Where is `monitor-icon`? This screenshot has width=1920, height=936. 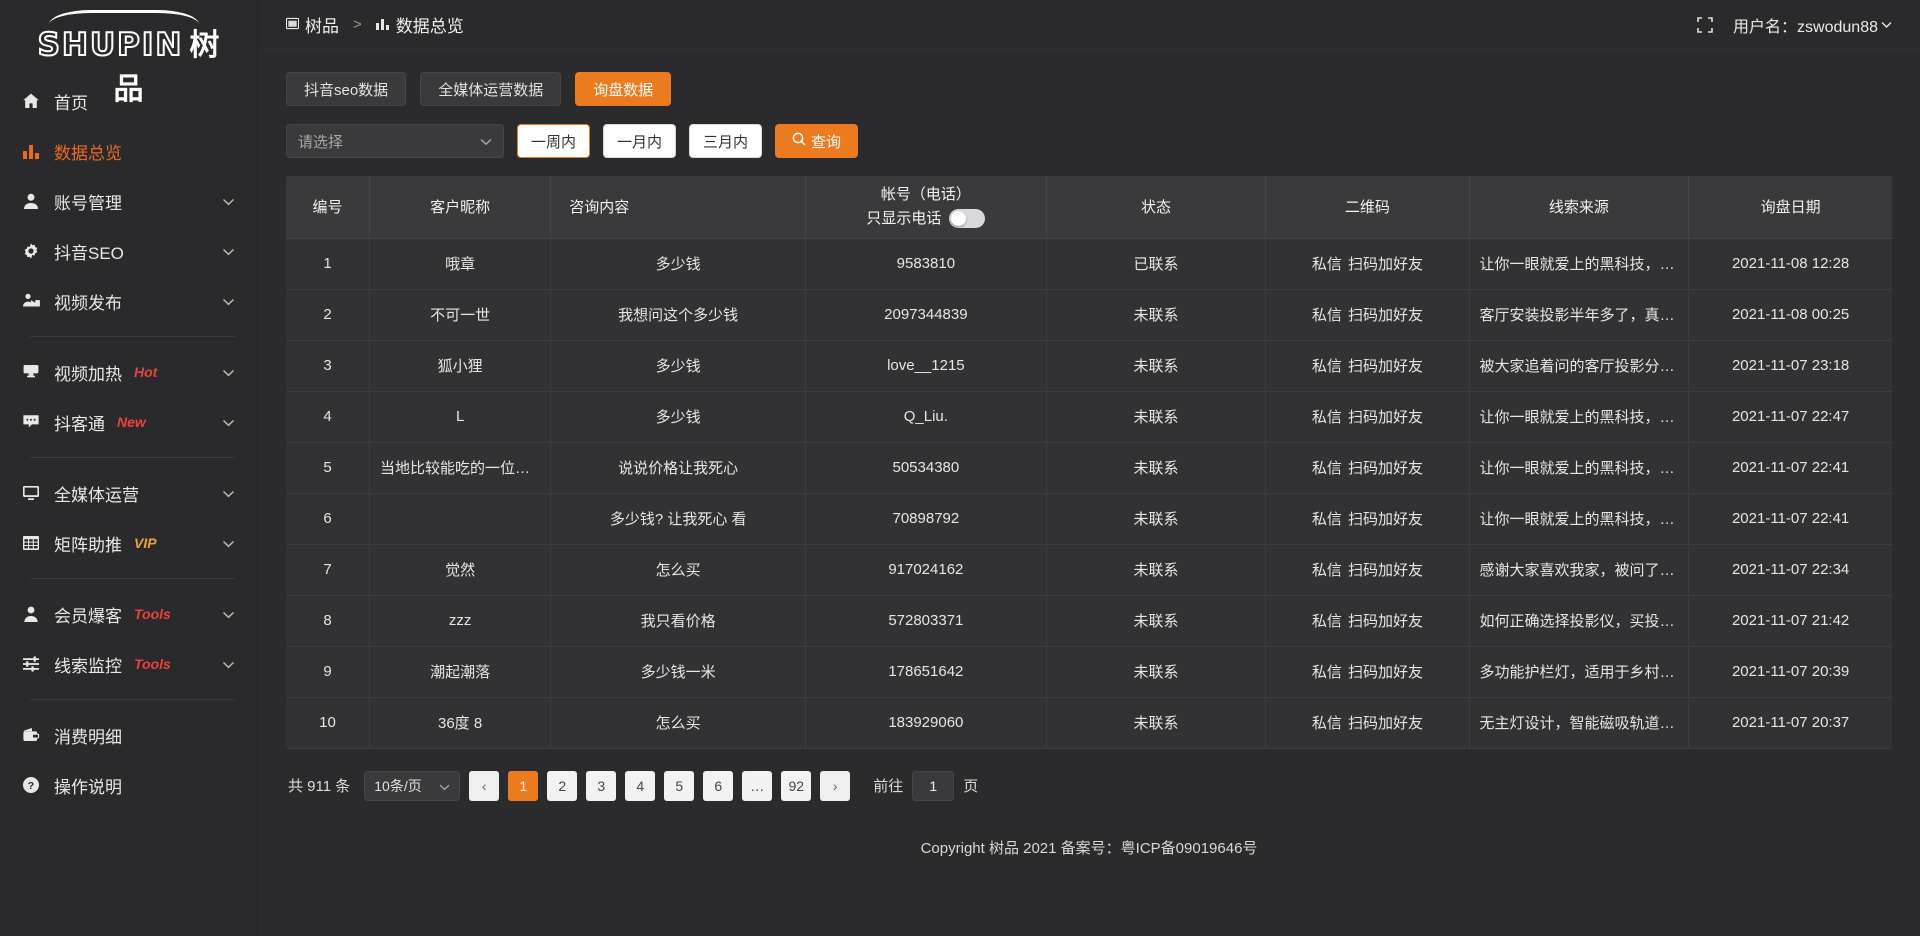
monitor-icon is located at coordinates (35, 493).